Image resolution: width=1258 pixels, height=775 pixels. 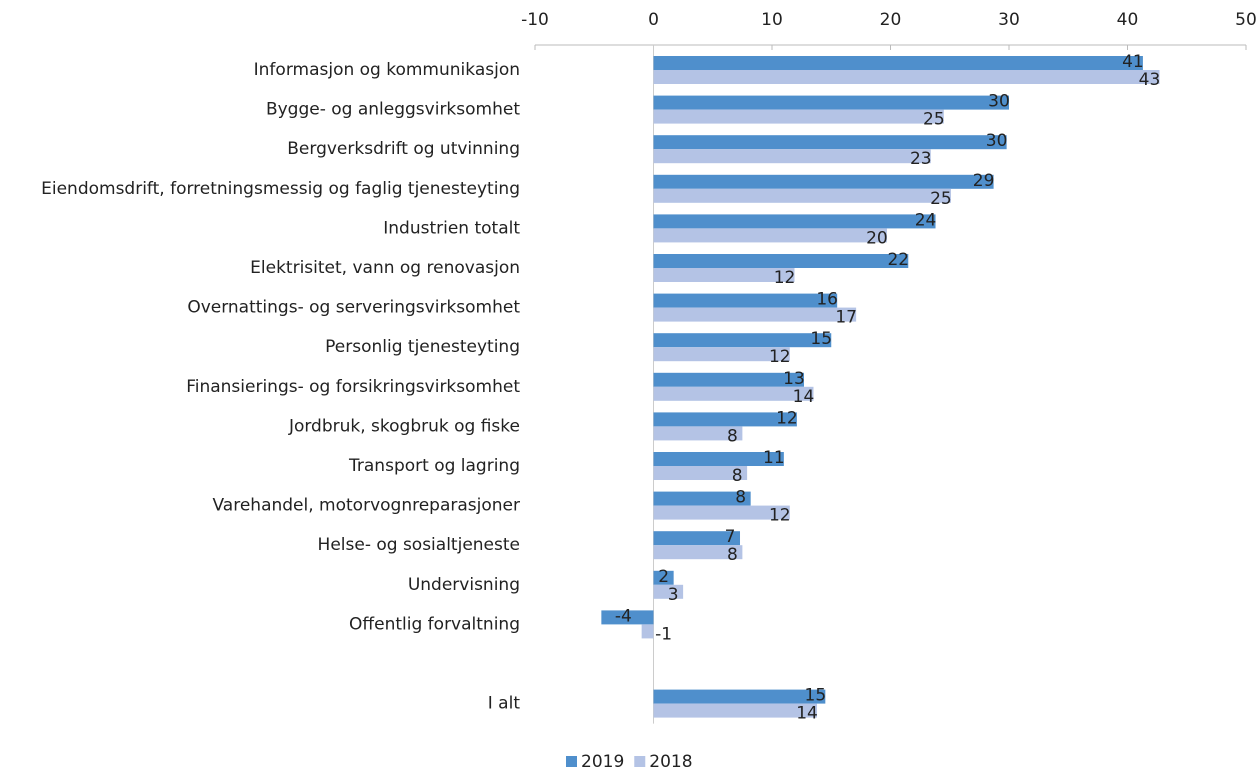 I want to click on category-label: Undervisning, so click(x=464, y=585).